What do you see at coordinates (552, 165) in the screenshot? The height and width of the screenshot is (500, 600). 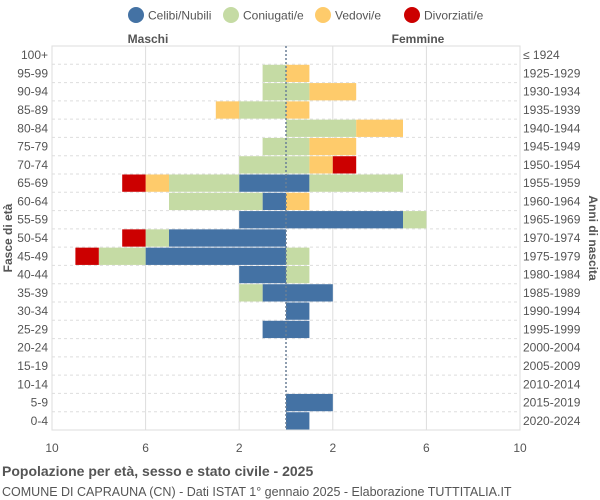 I see `birth-year-label: 1950-1954` at bounding box center [552, 165].